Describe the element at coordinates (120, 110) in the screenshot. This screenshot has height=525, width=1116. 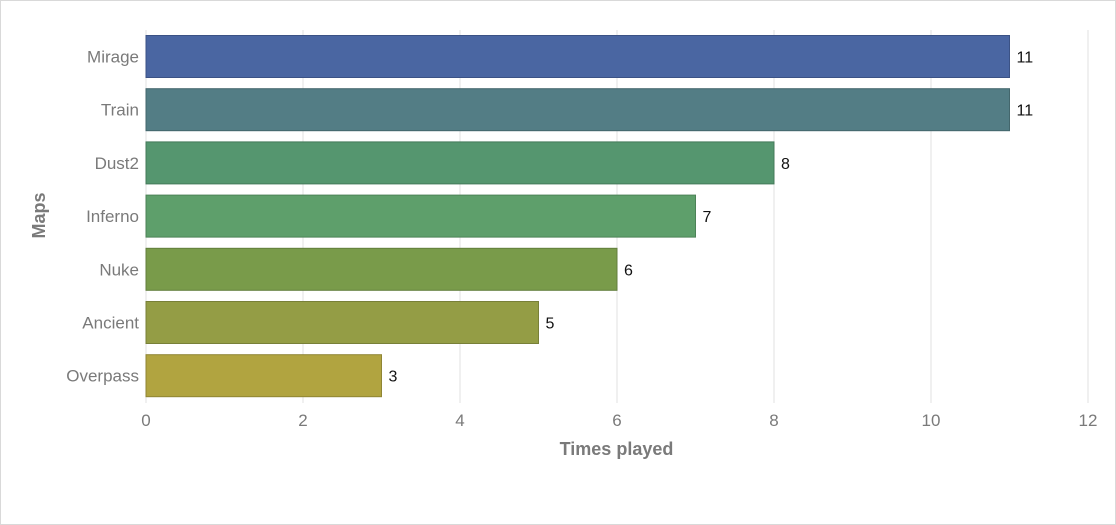
I see `category-label: Train` at that location.